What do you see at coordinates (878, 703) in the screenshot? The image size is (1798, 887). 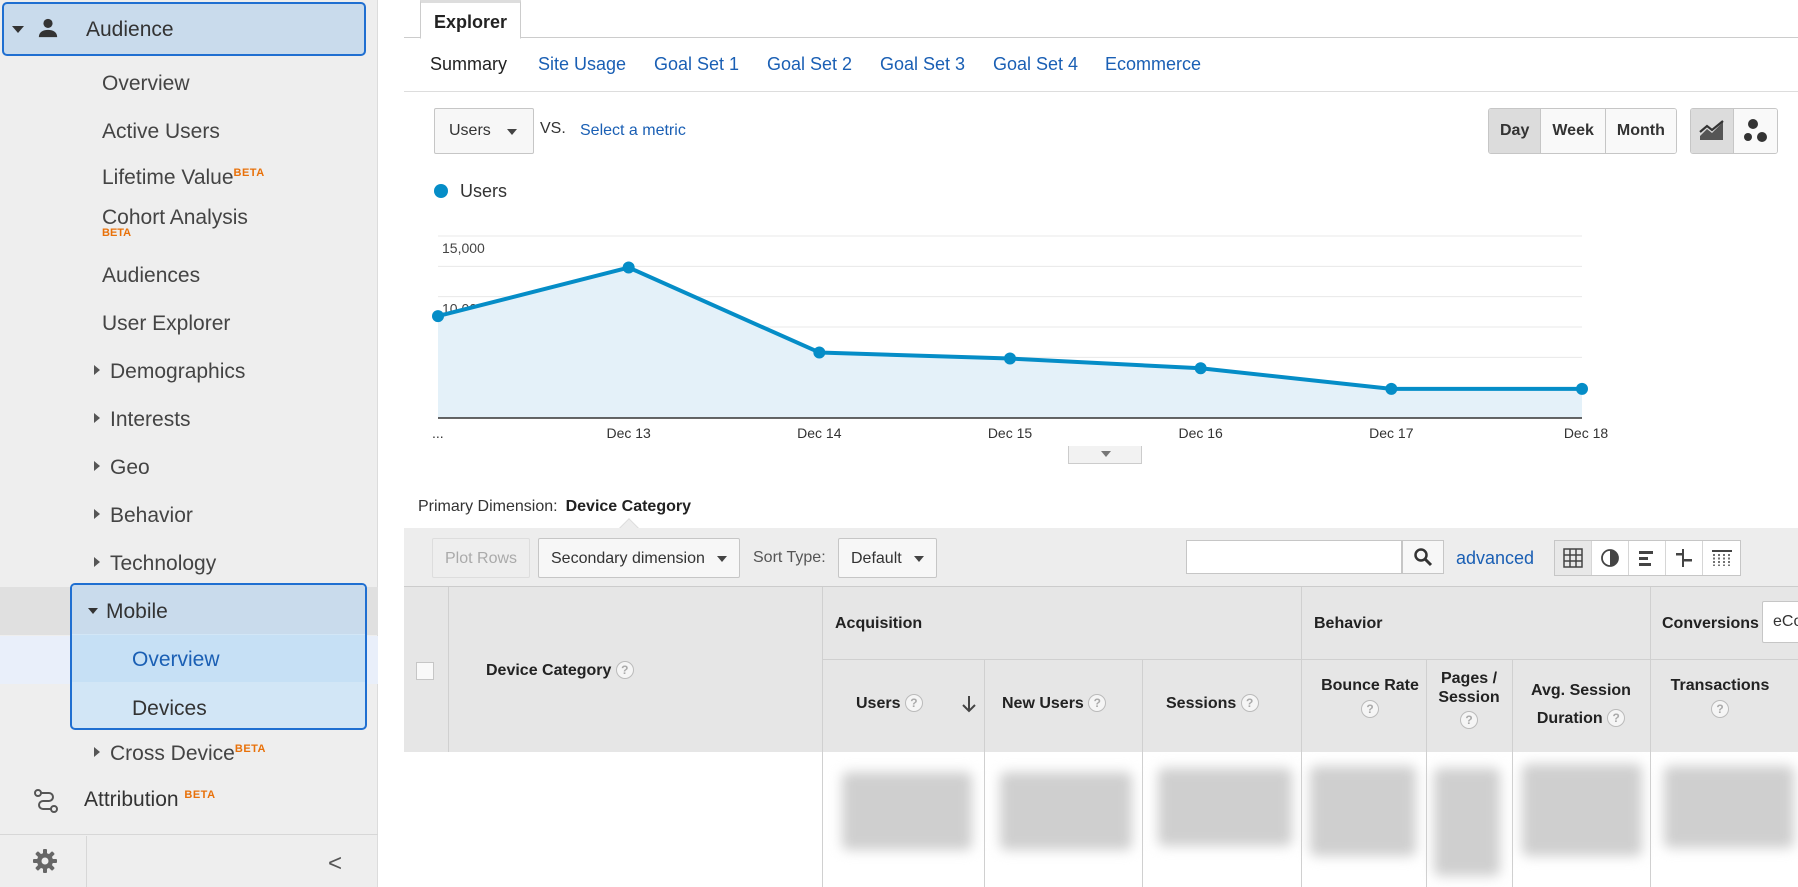 I see `column-label: Users` at bounding box center [878, 703].